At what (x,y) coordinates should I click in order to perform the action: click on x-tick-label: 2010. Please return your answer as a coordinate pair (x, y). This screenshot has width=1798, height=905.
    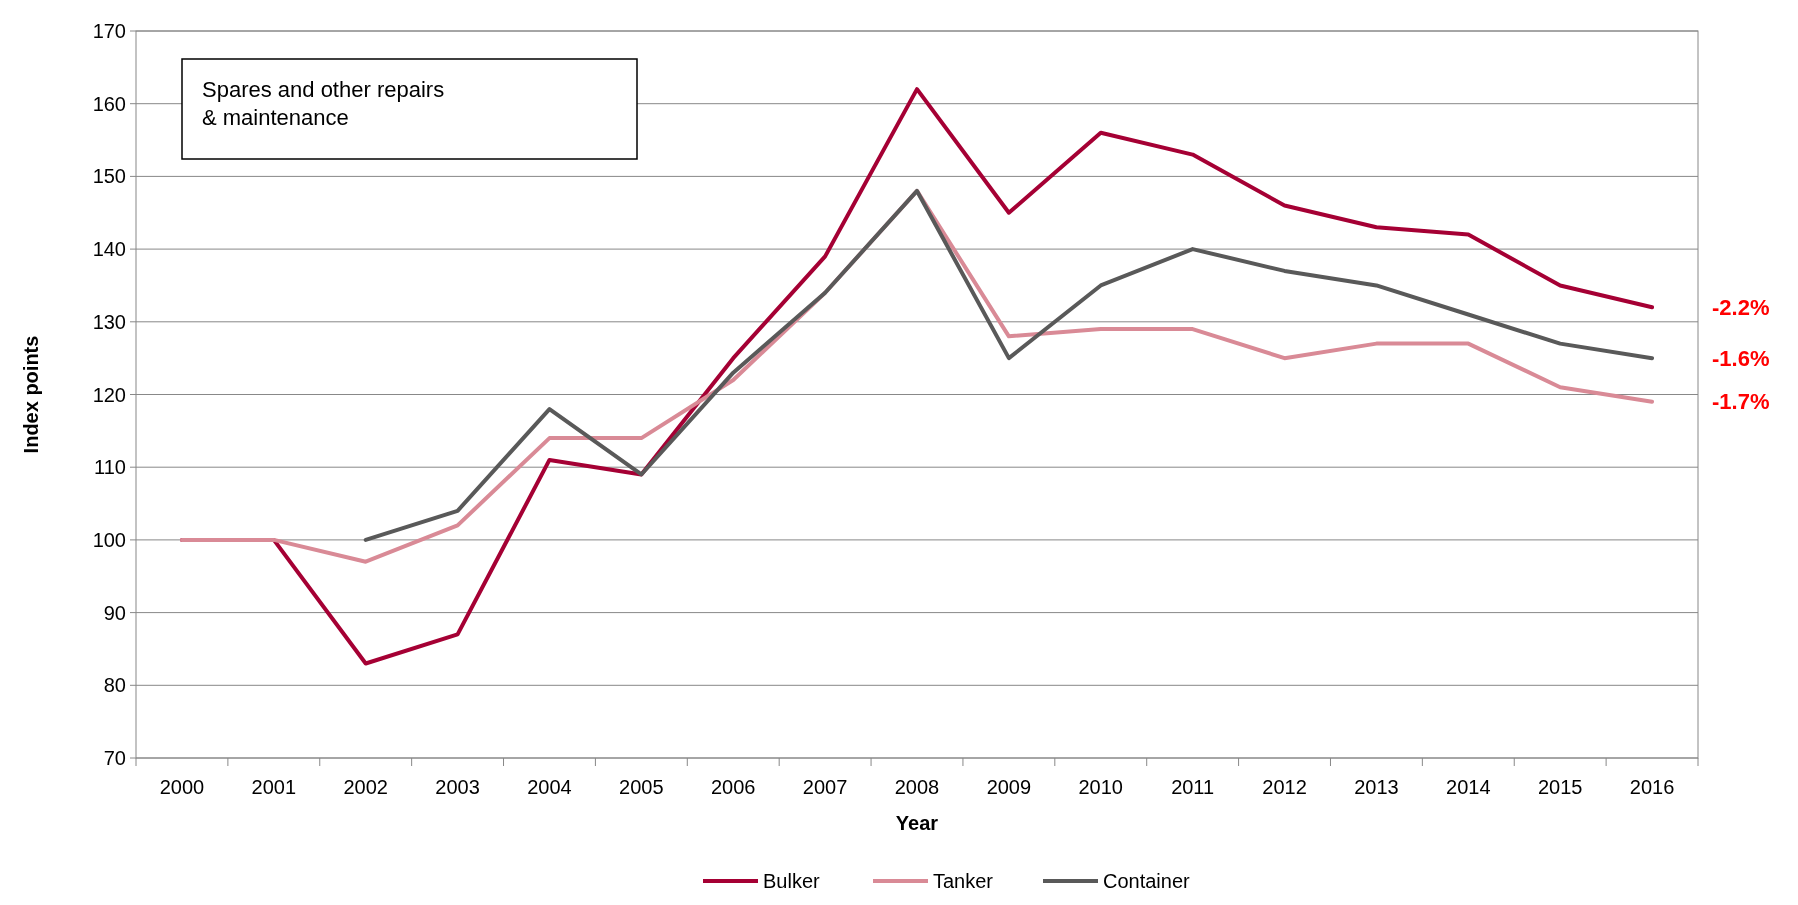
    Looking at the image, I should click on (1101, 787).